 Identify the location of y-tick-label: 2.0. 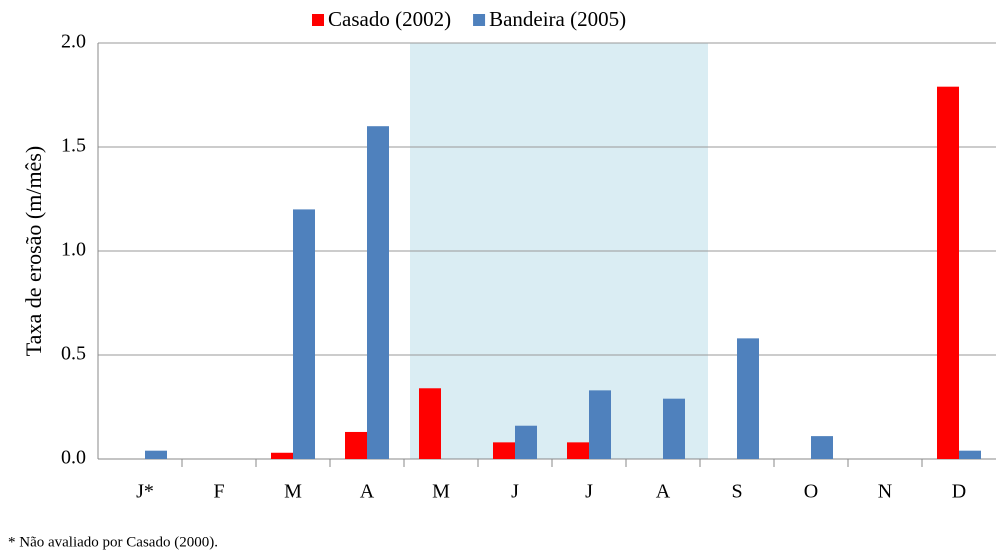
(73, 42).